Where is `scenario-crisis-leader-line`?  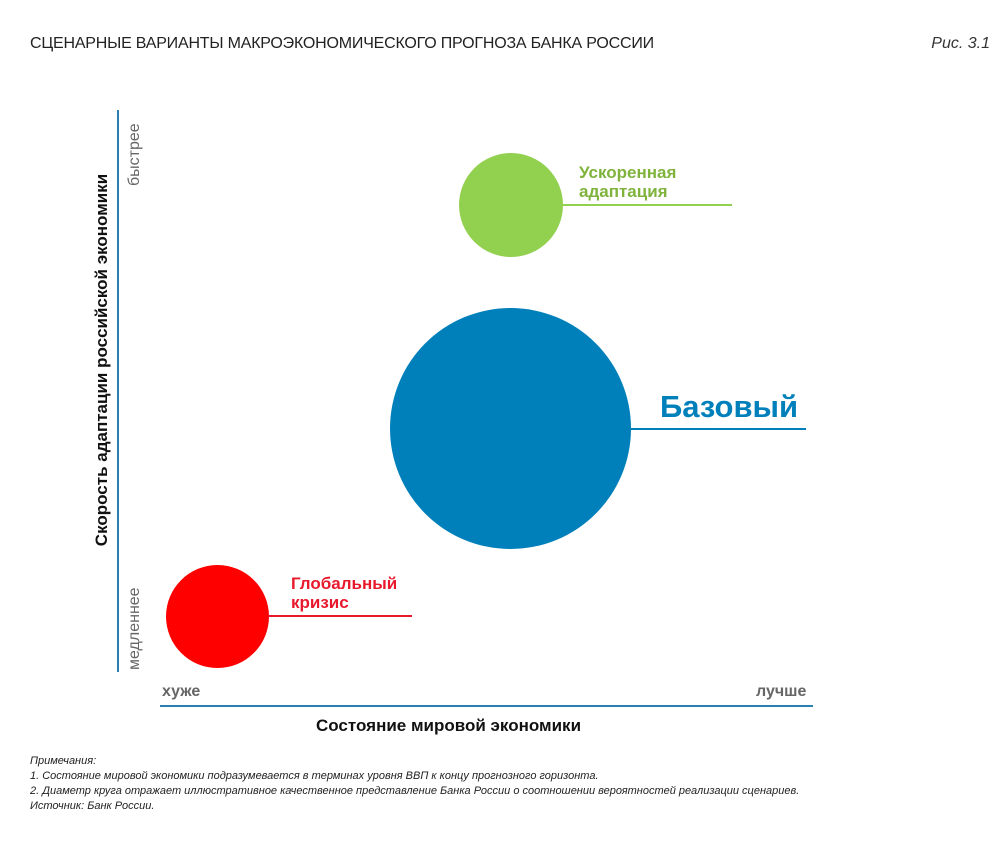
scenario-crisis-leader-line is located at coordinates (340, 616).